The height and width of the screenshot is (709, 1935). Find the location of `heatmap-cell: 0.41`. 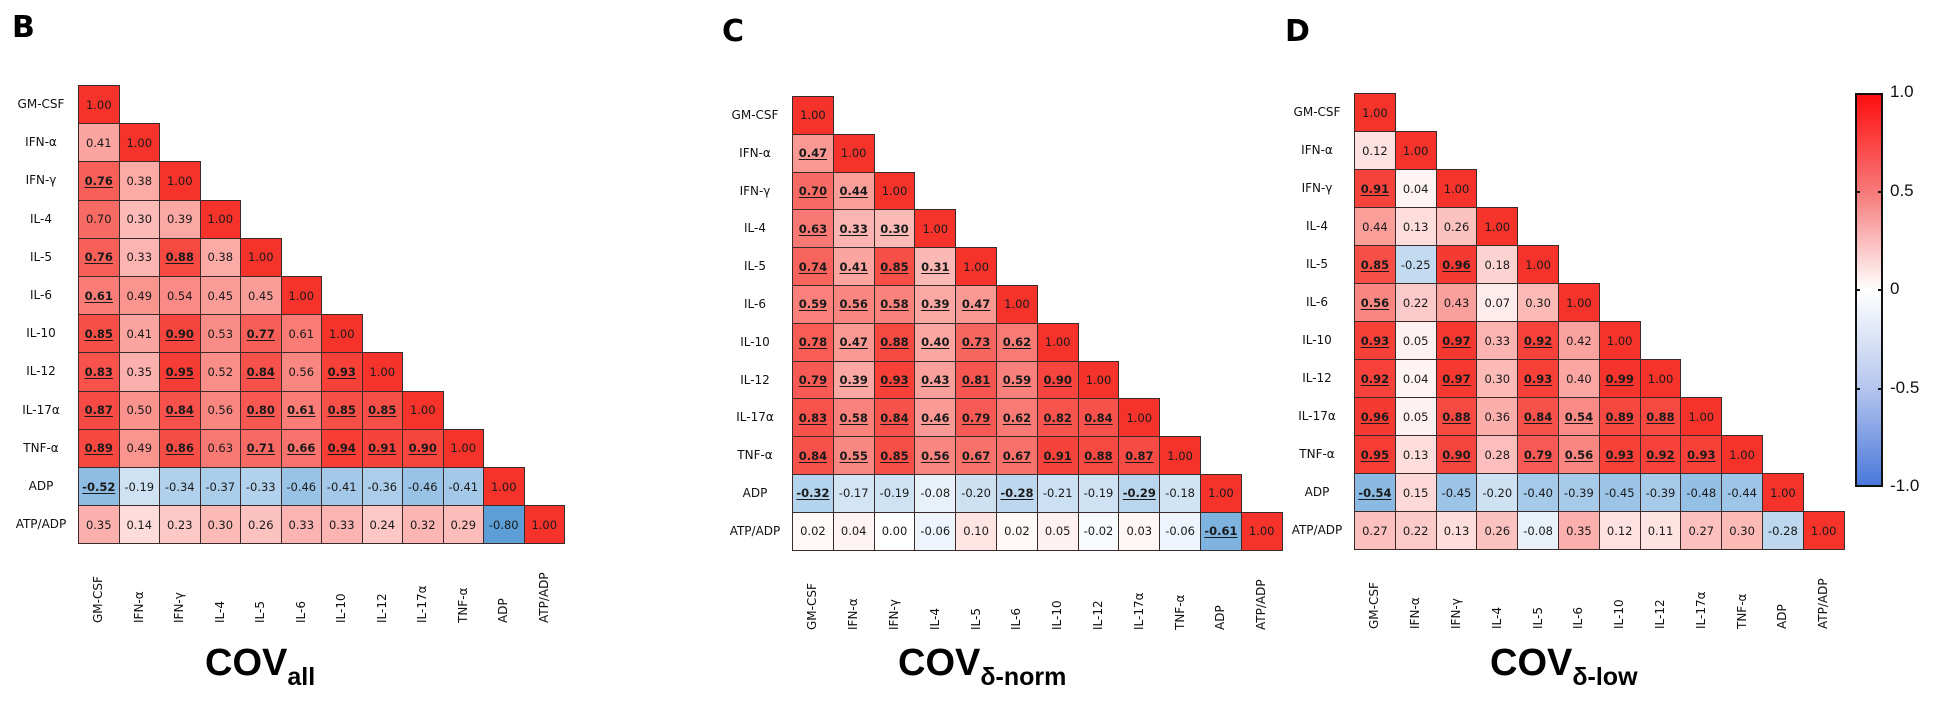

heatmap-cell: 0.41 is located at coordinates (99, 143).